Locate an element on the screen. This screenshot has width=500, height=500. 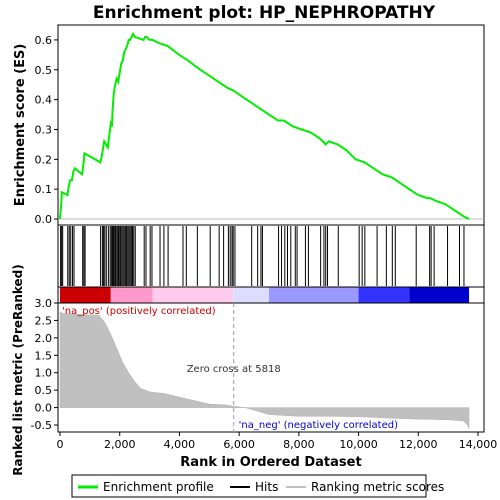
es-ytick-label: 0.4 is located at coordinates (44, 100).